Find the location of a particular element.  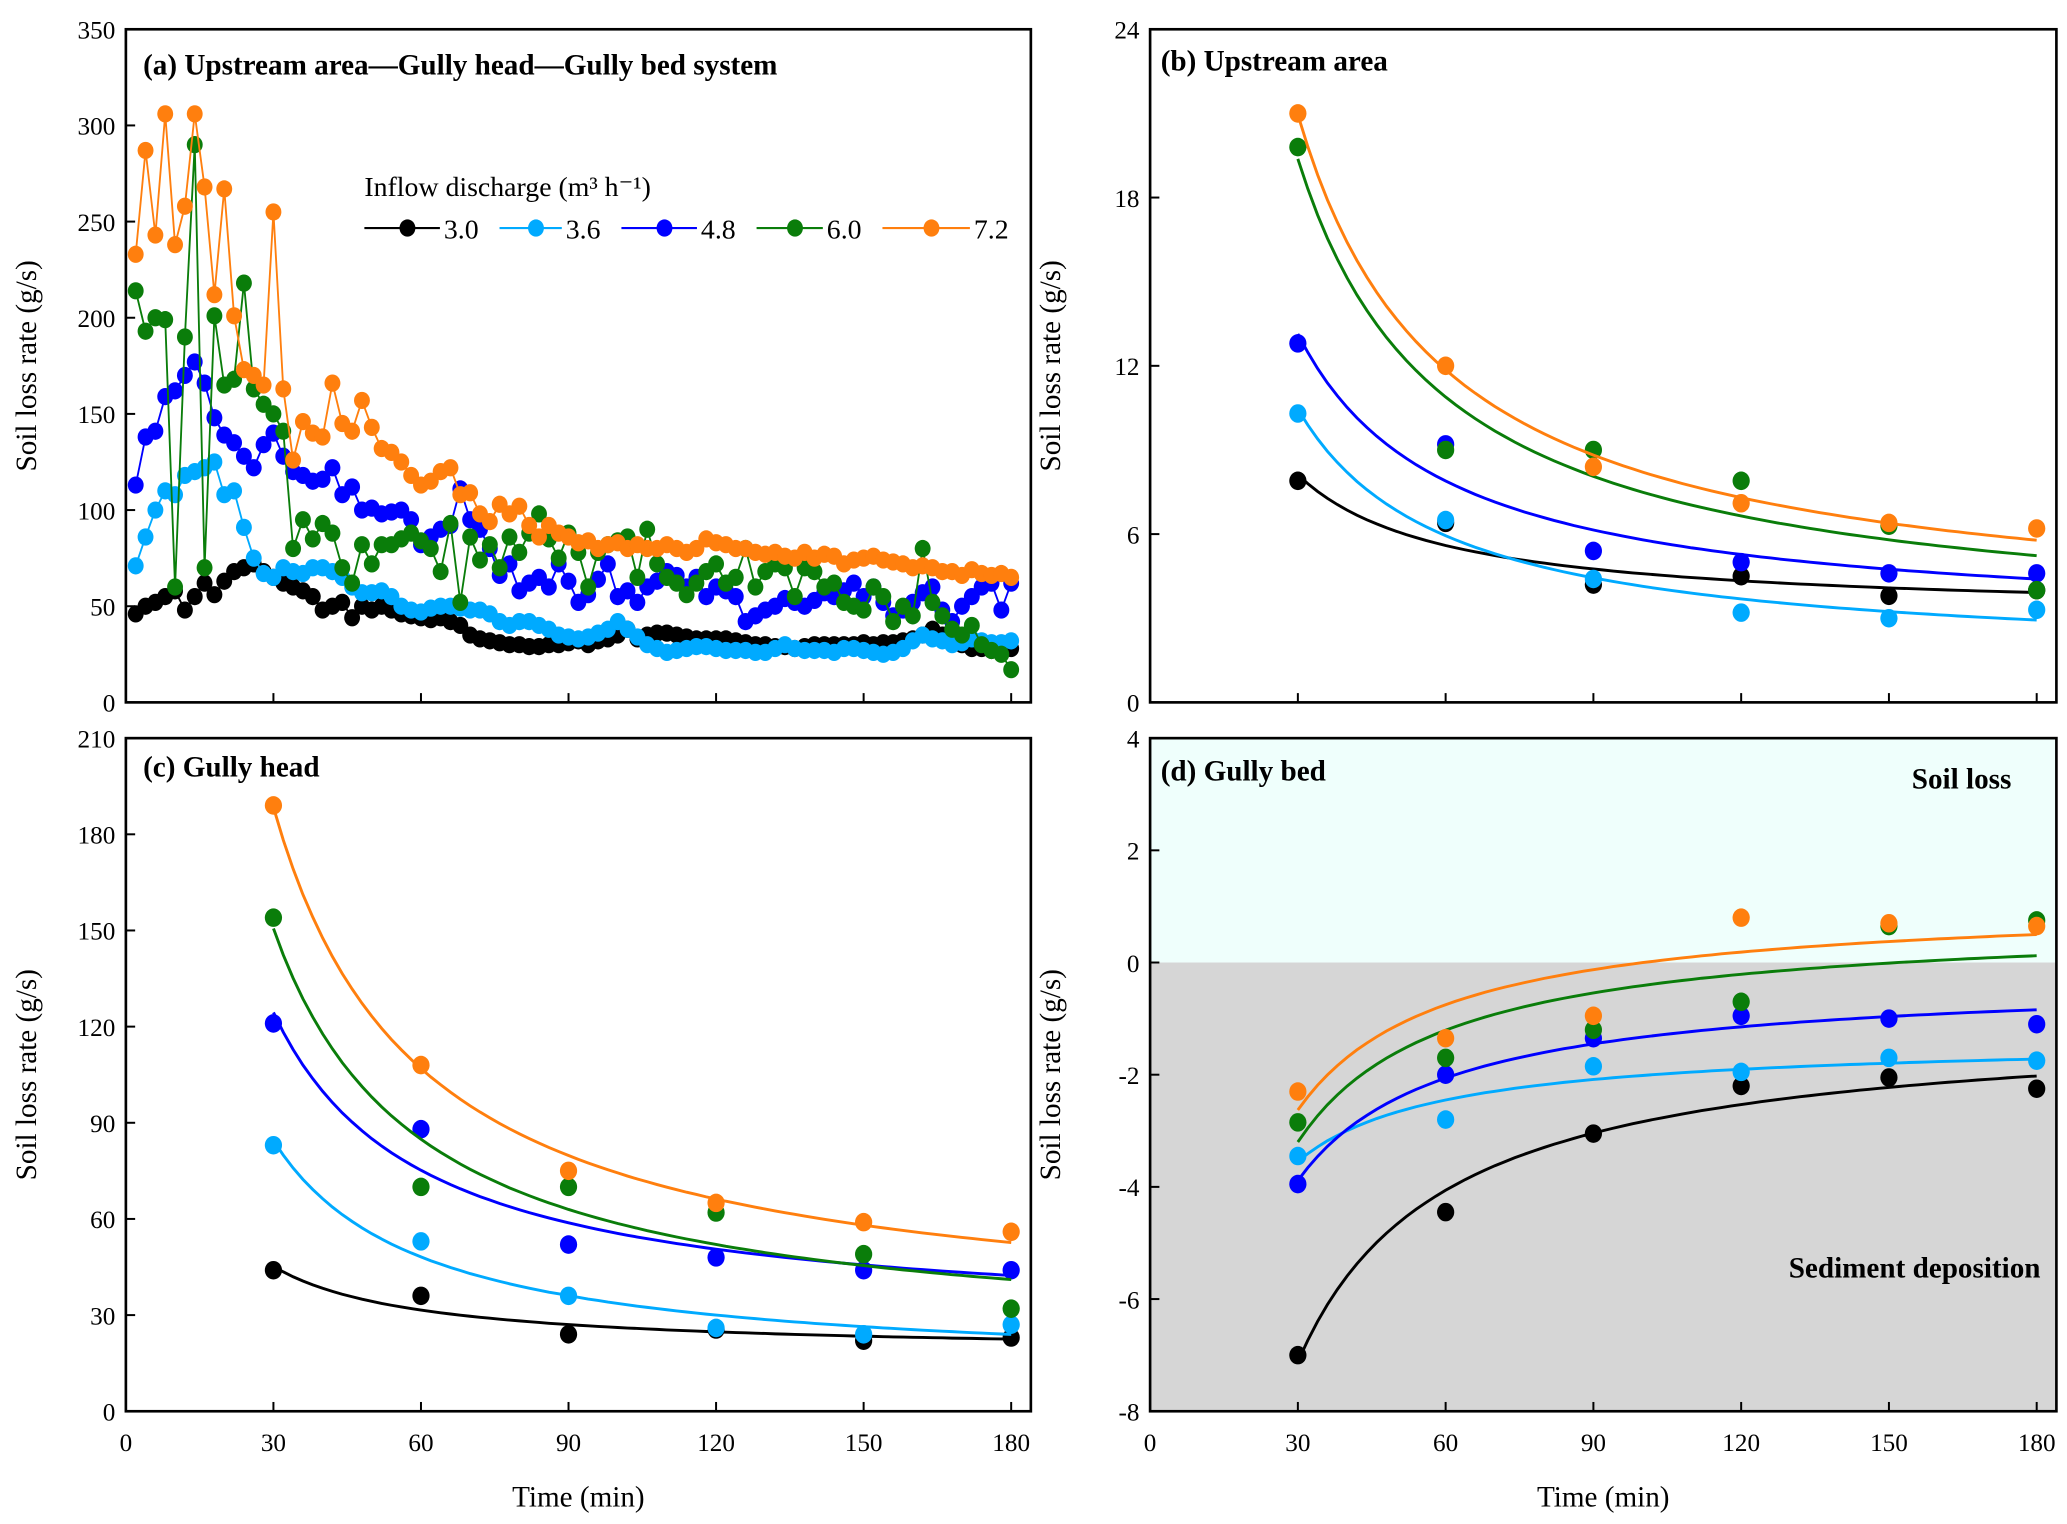

x-tick-label: 60 is located at coordinates (1445, 1443).